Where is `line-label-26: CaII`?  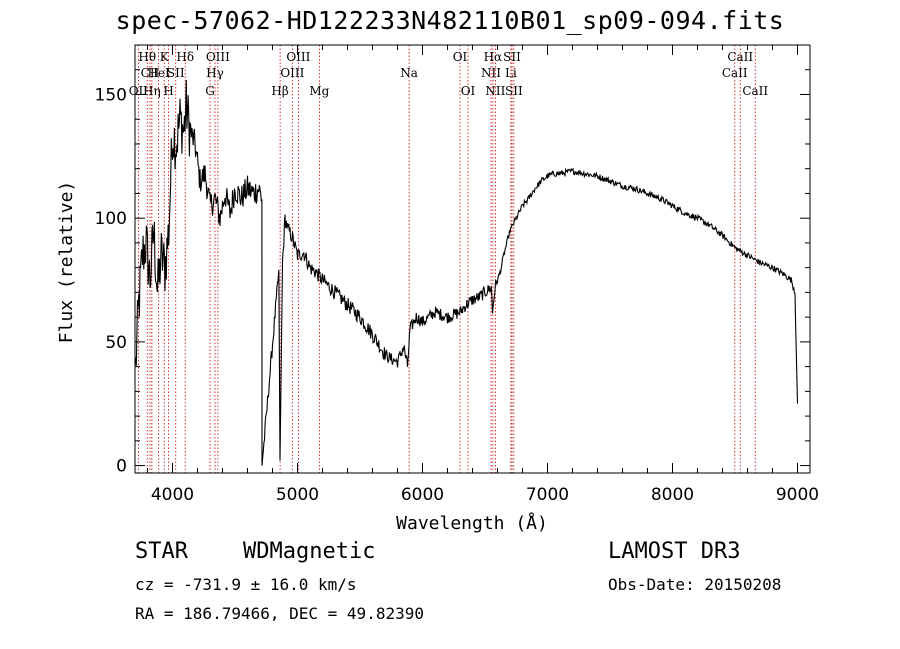
line-label-26: CaII is located at coordinates (740, 57).